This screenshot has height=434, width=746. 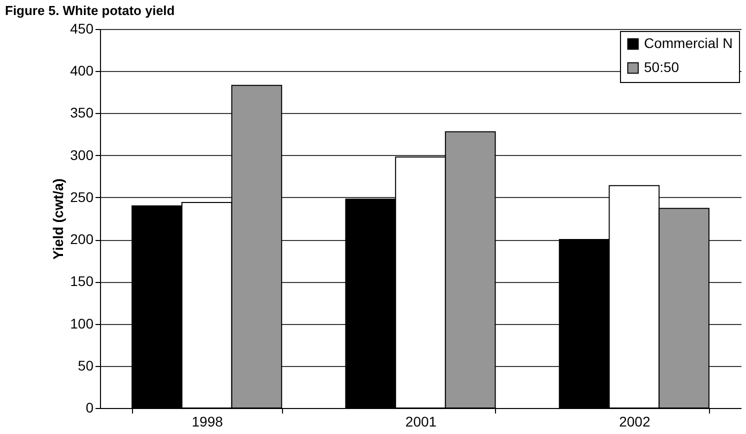 What do you see at coordinates (82, 239) in the screenshot?
I see `y-tick-label: 200` at bounding box center [82, 239].